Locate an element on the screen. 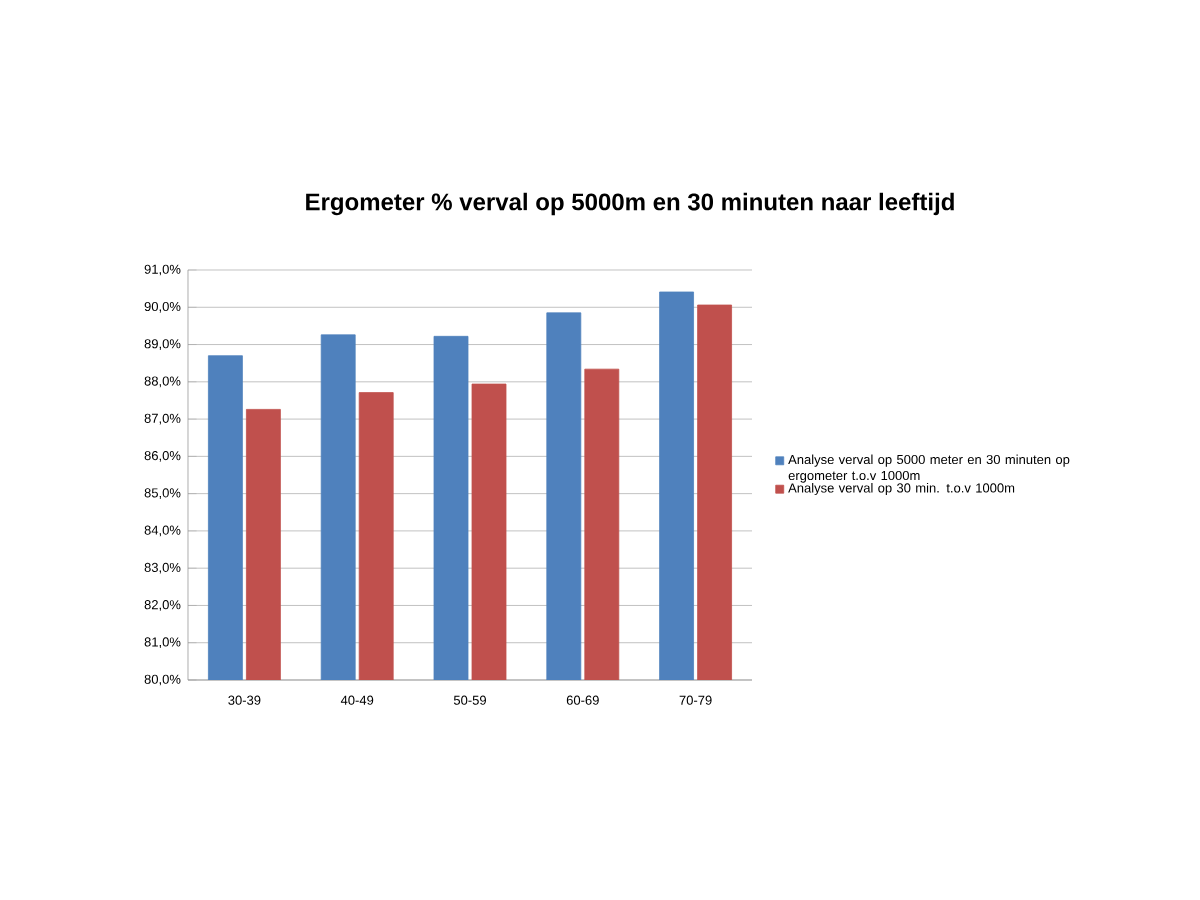 Image resolution: width=1200 pixels, height=900 pixels. chart-title: Ergometer % verval op 5000m en 30 minuten naar leeftijd is located at coordinates (630, 204).